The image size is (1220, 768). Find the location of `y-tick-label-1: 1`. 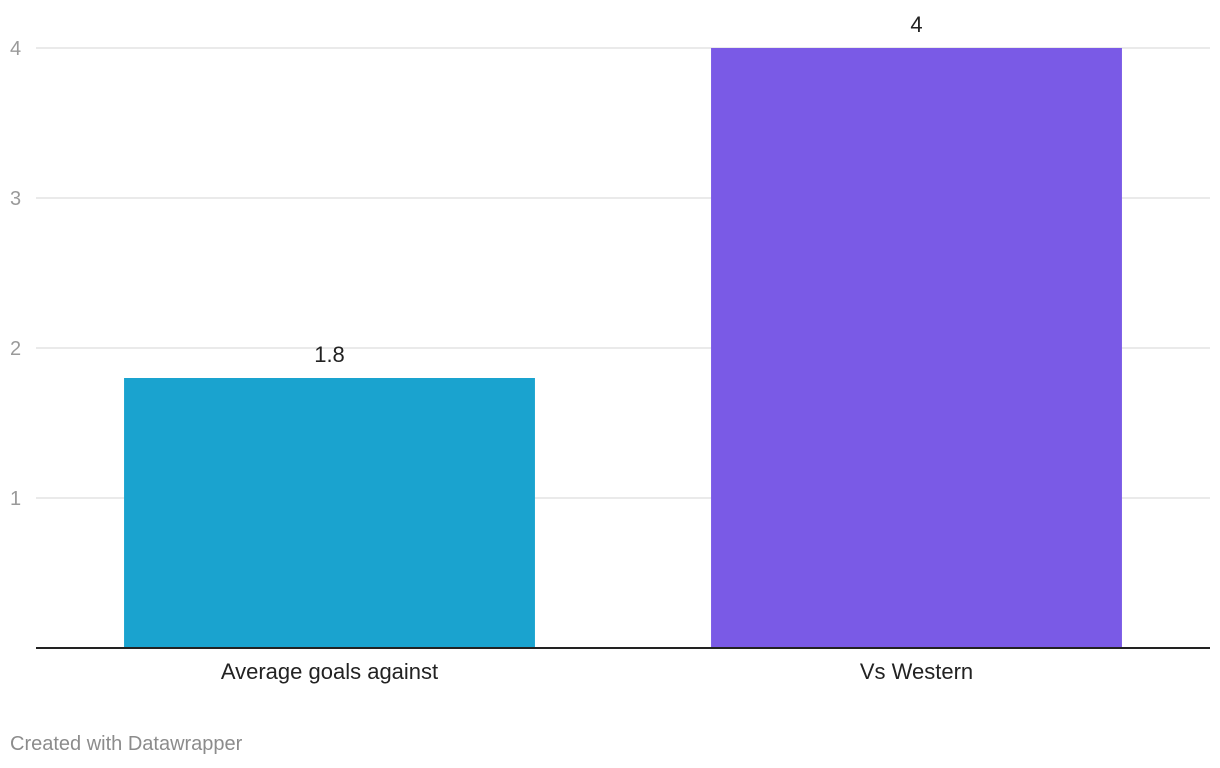

y-tick-label-1: 1 is located at coordinates (15, 499).